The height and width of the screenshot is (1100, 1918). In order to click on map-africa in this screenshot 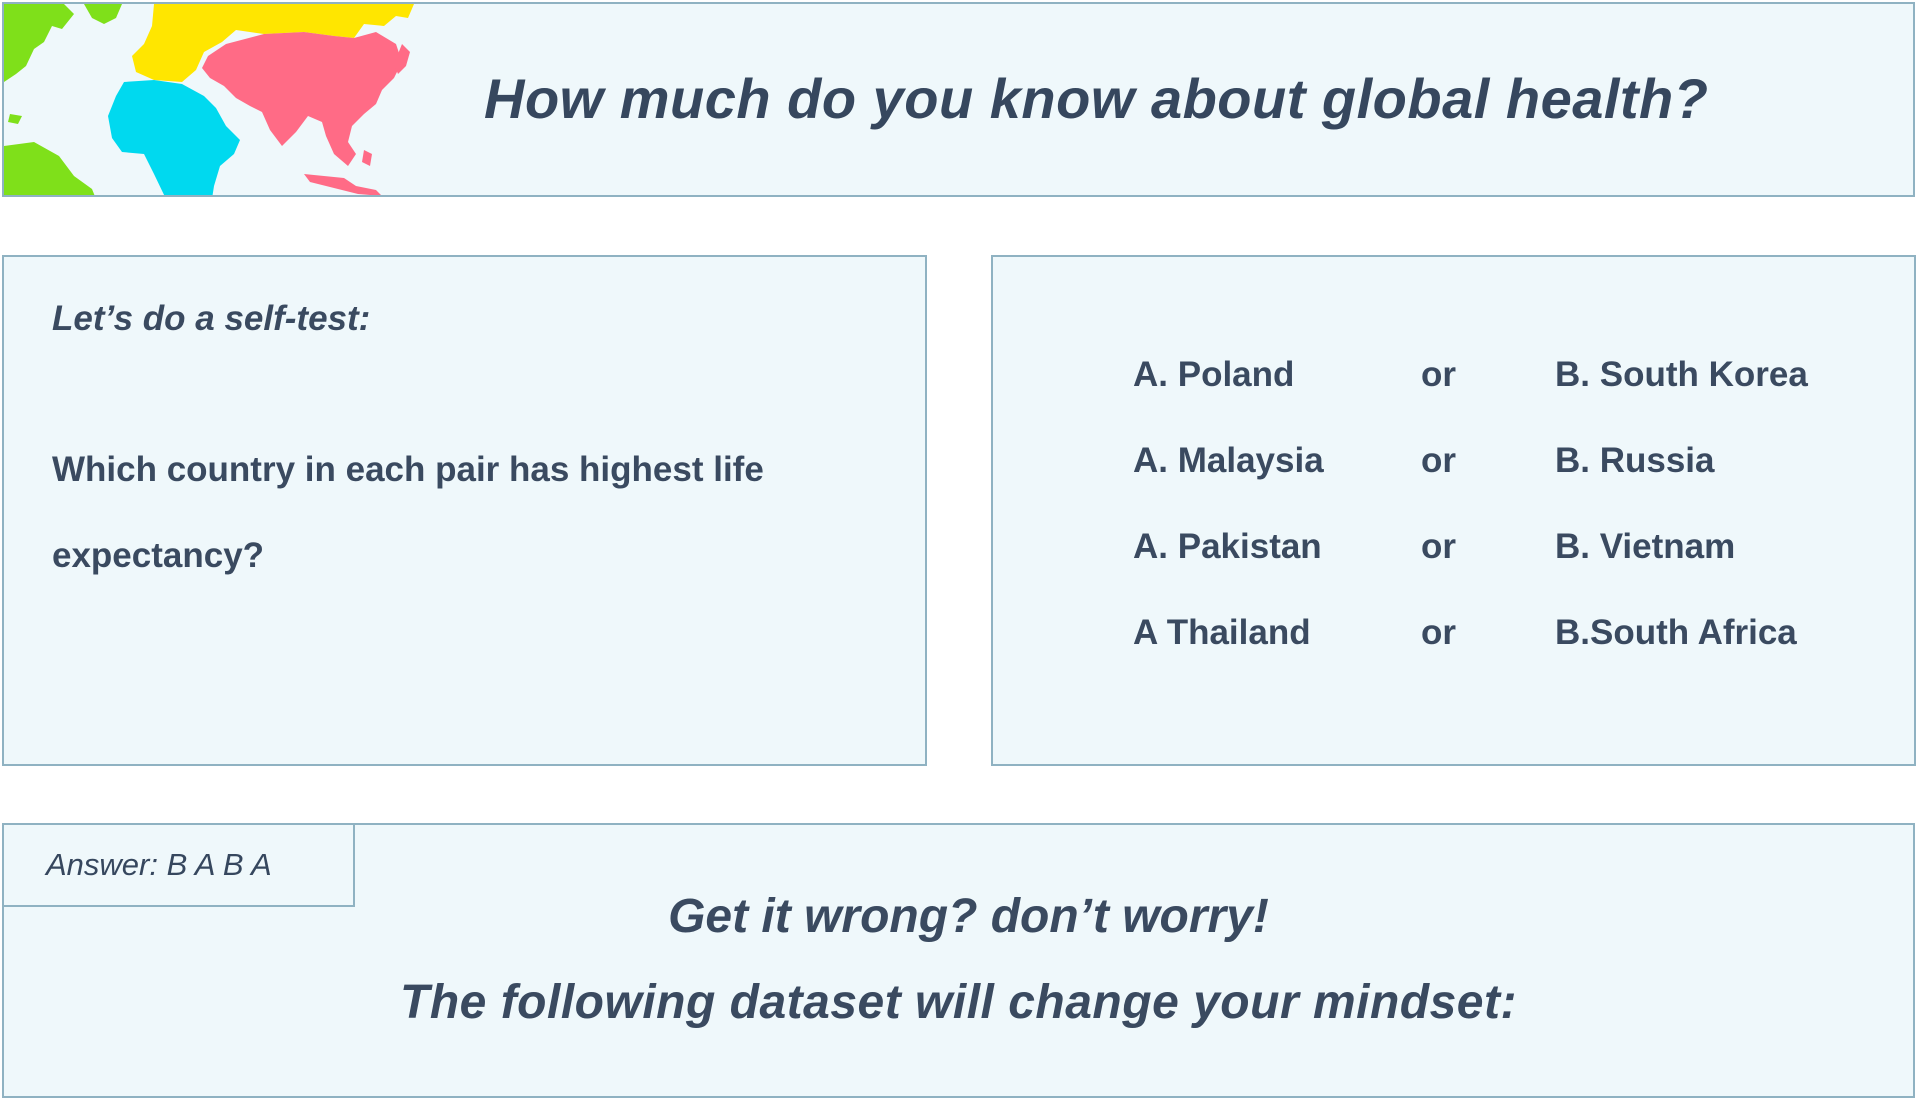, I will do `click(174, 137)`.